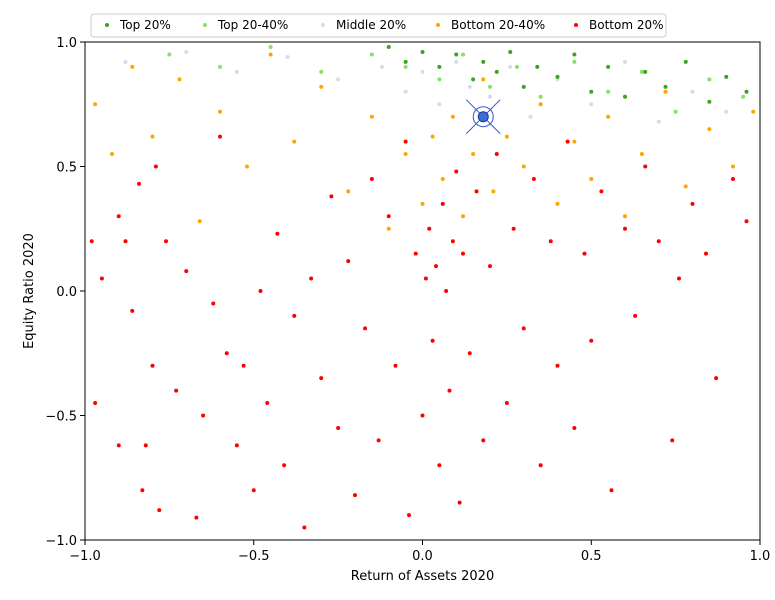 This screenshot has height=600, width=775. Describe the element at coordinates (619, 25) in the screenshot. I see `legend-item: Bottom 20%` at that location.